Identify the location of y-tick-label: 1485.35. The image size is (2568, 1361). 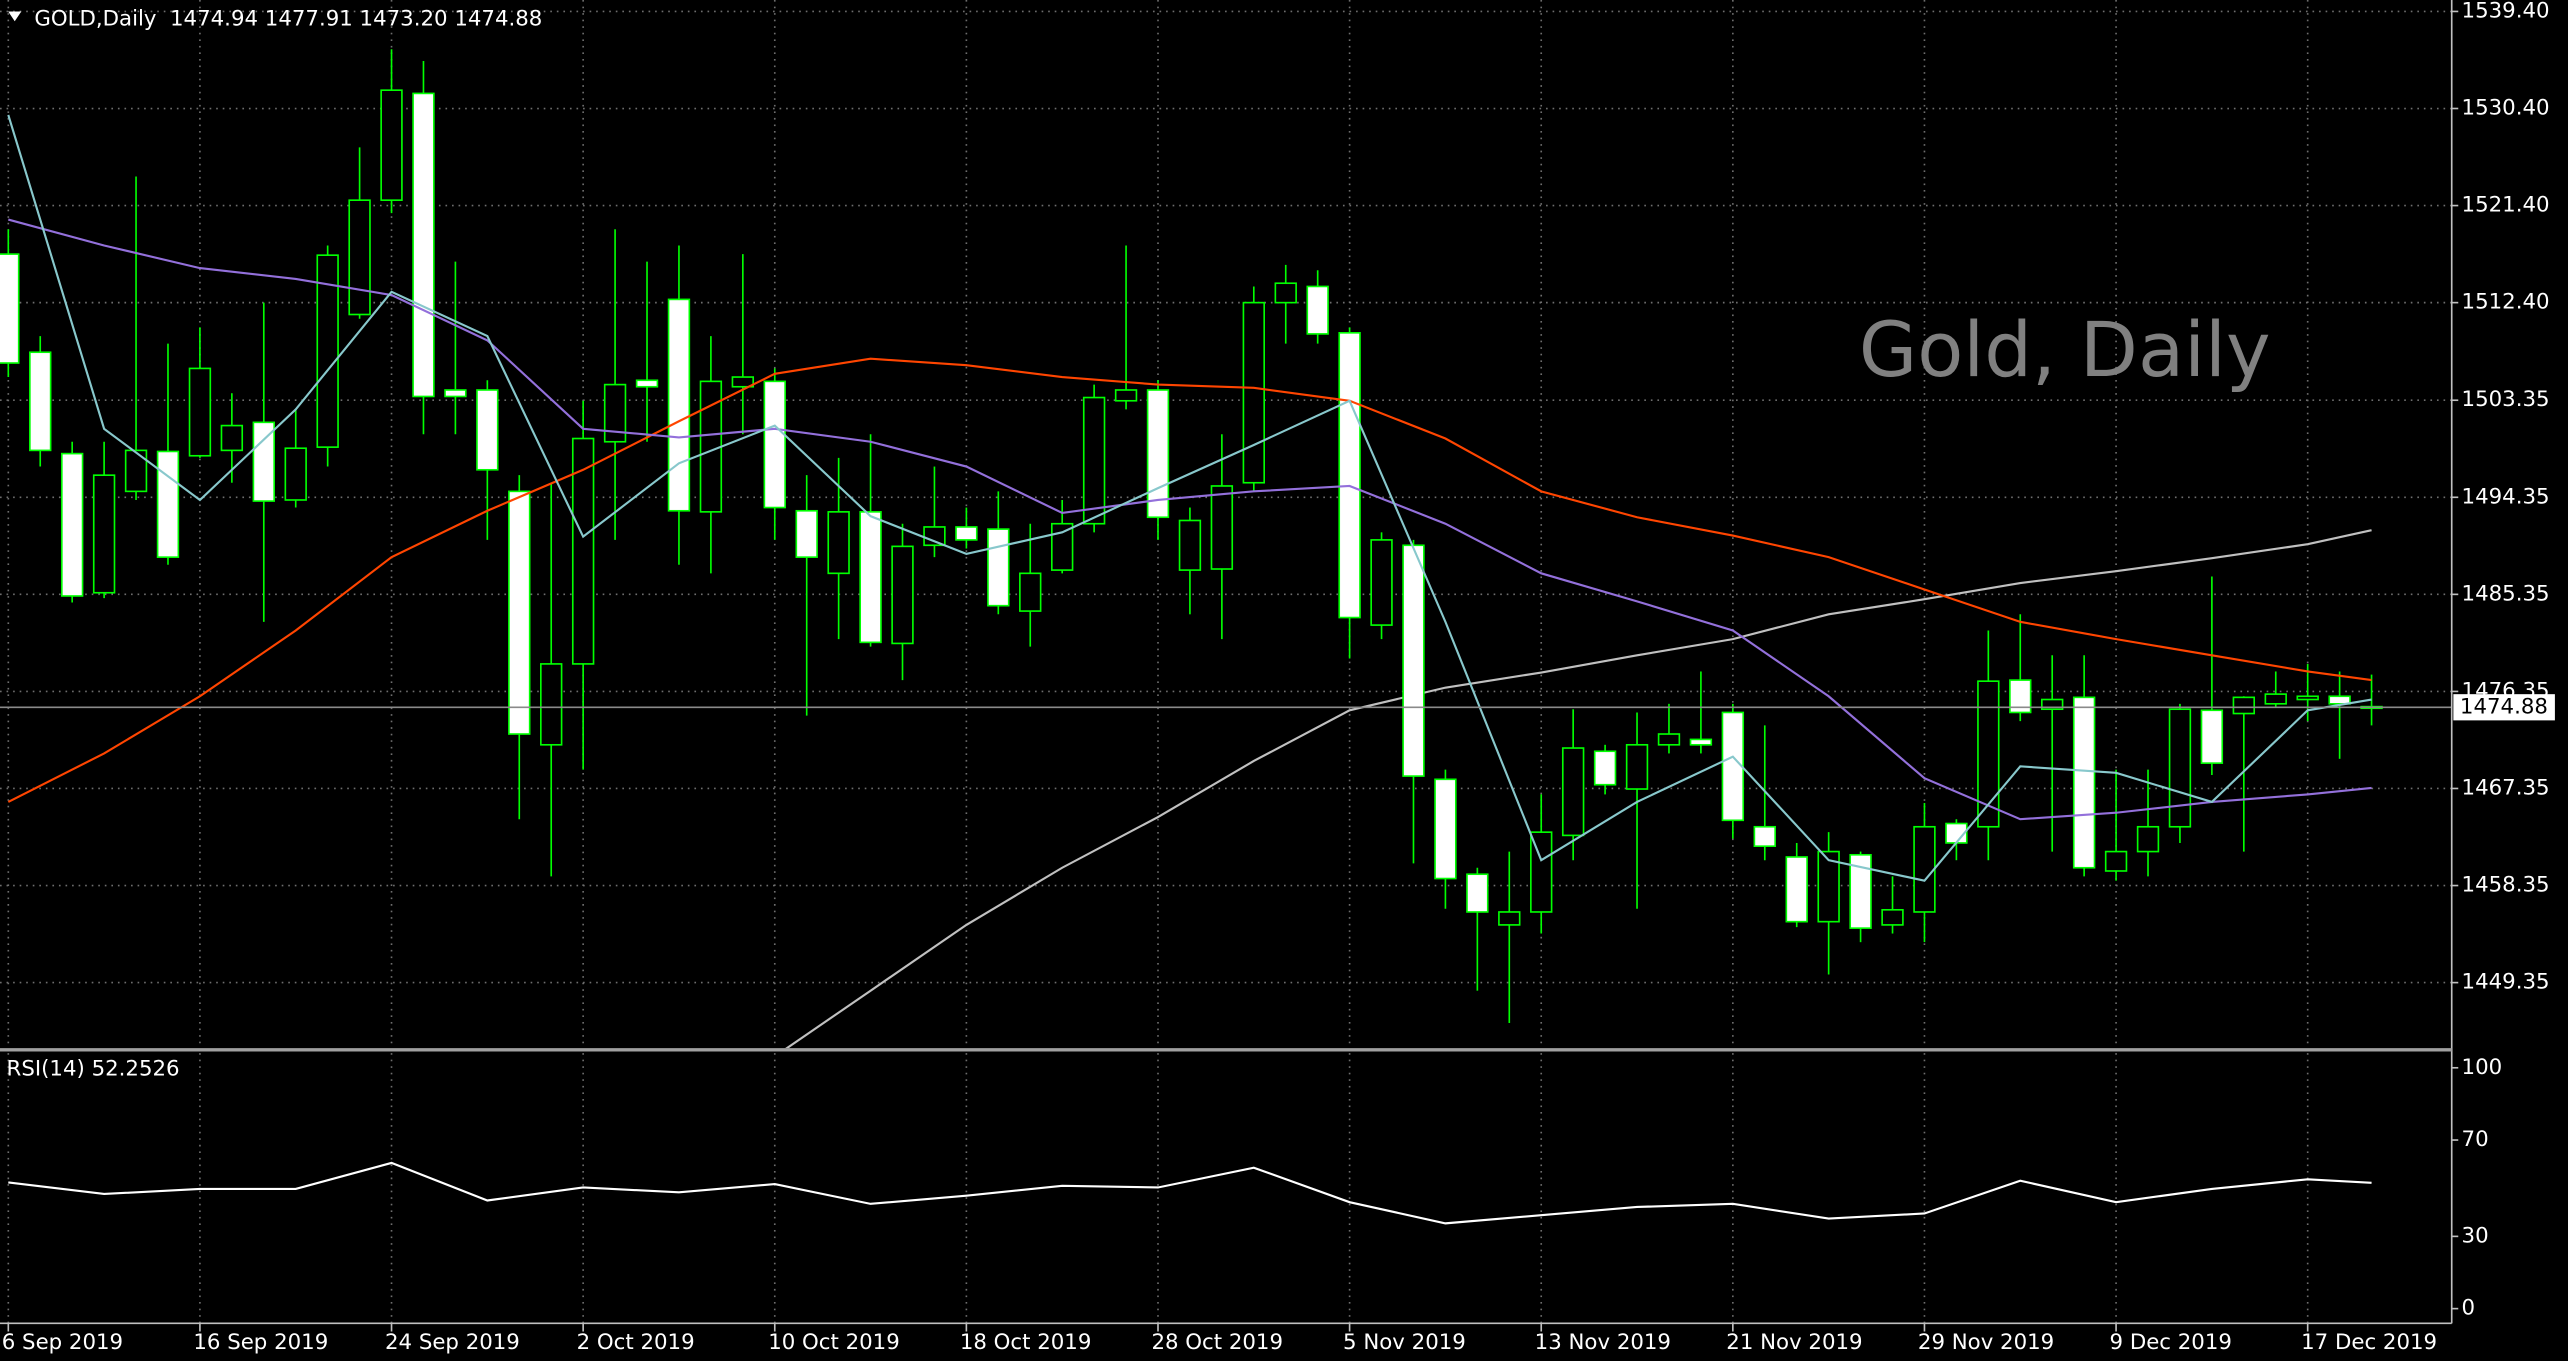
(2506, 593).